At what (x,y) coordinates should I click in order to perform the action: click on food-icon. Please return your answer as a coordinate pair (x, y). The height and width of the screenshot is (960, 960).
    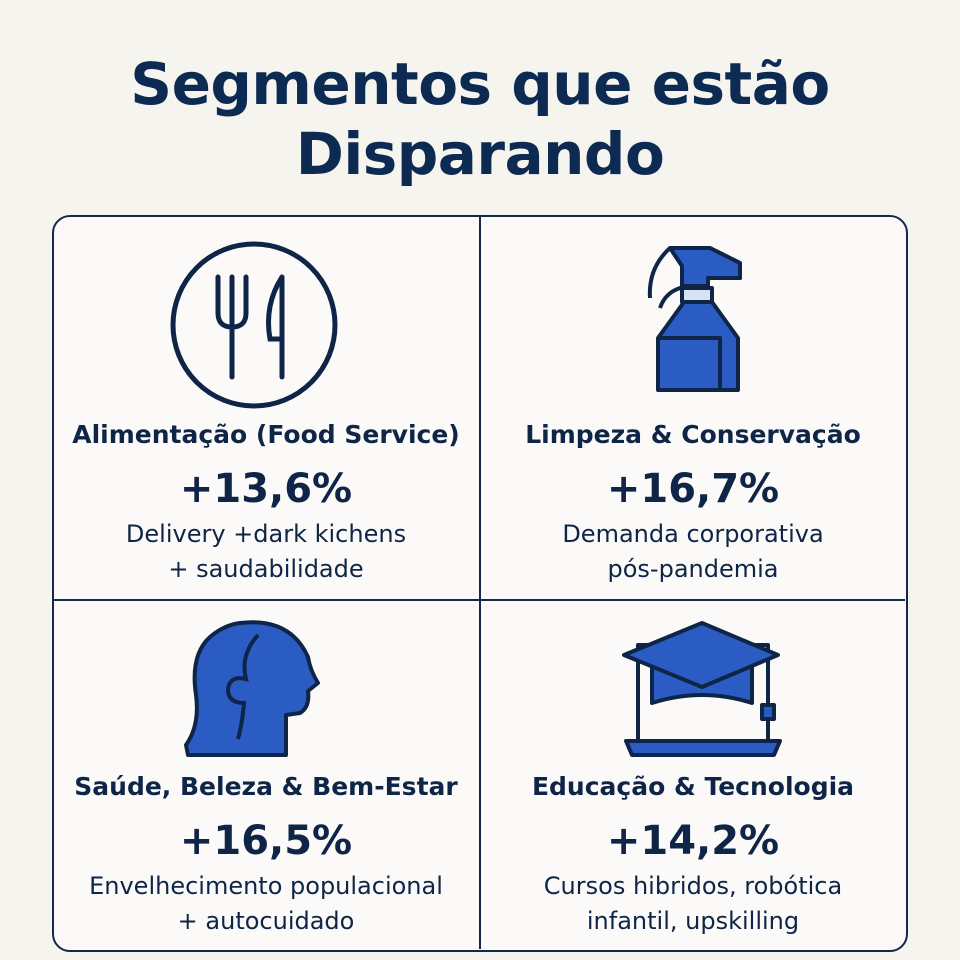
    Looking at the image, I should click on (254, 325).